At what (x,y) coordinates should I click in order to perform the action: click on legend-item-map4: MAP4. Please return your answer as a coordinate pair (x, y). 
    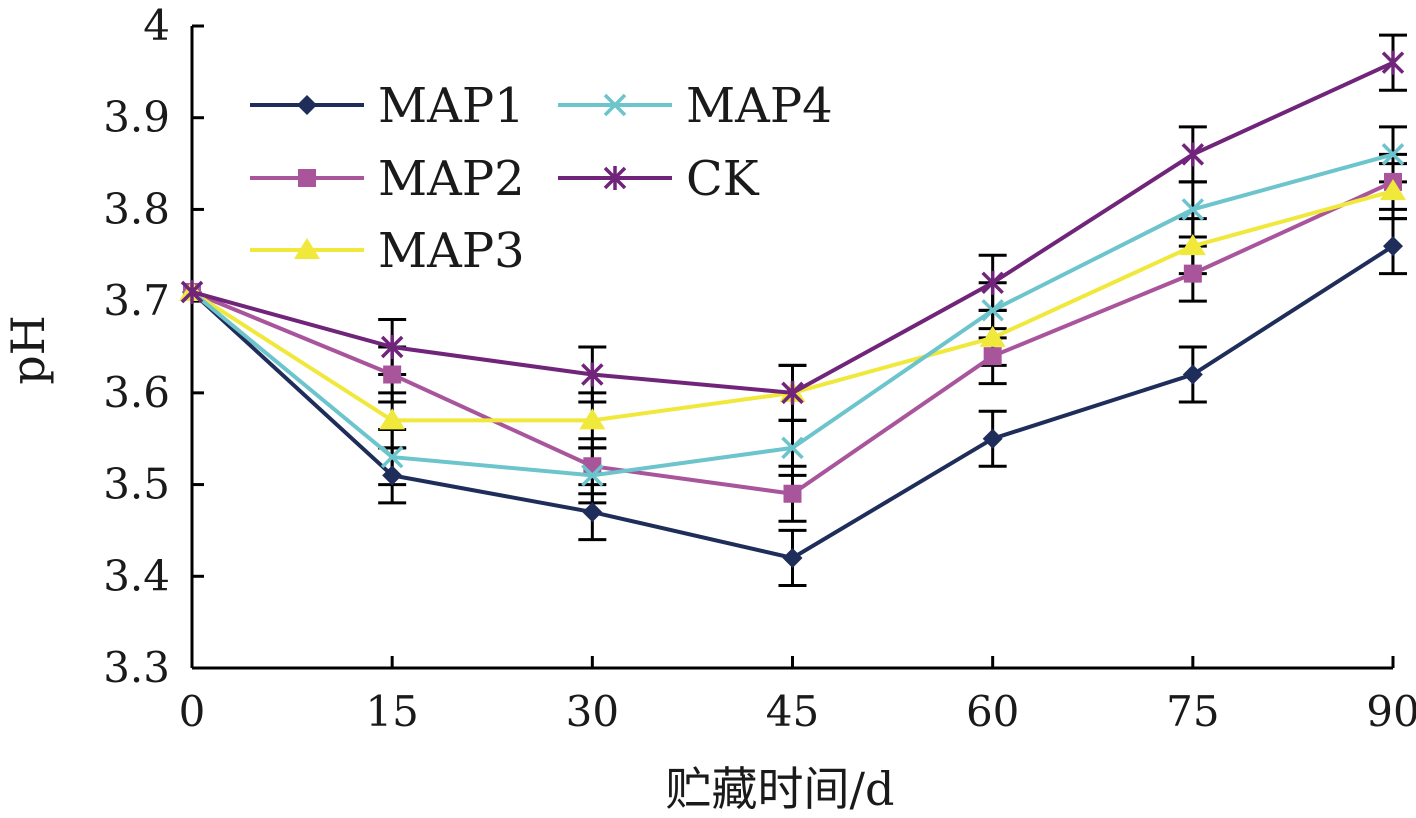
    Looking at the image, I should click on (695, 106).